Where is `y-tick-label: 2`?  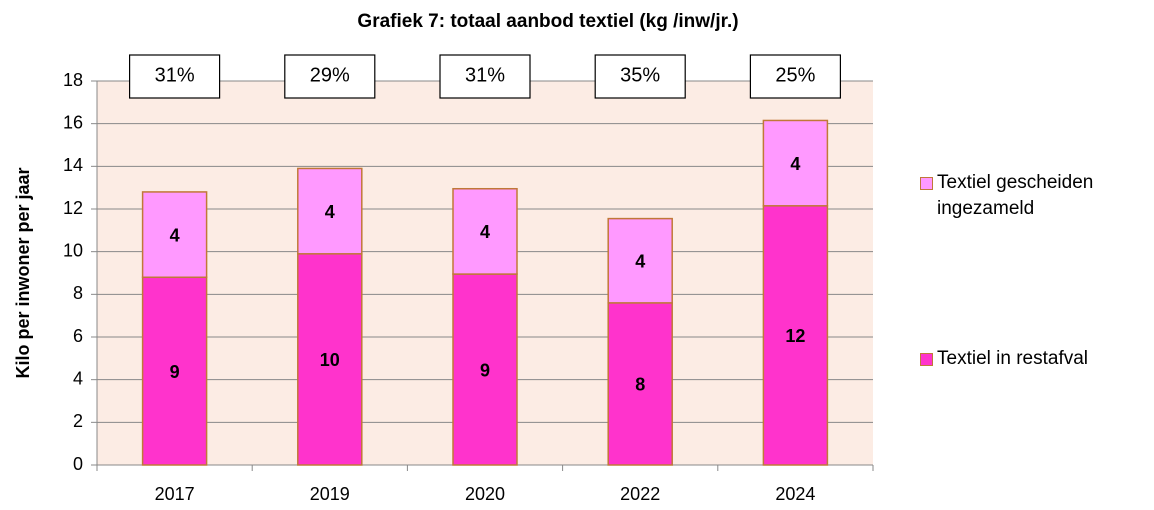
y-tick-label: 2 is located at coordinates (78, 421).